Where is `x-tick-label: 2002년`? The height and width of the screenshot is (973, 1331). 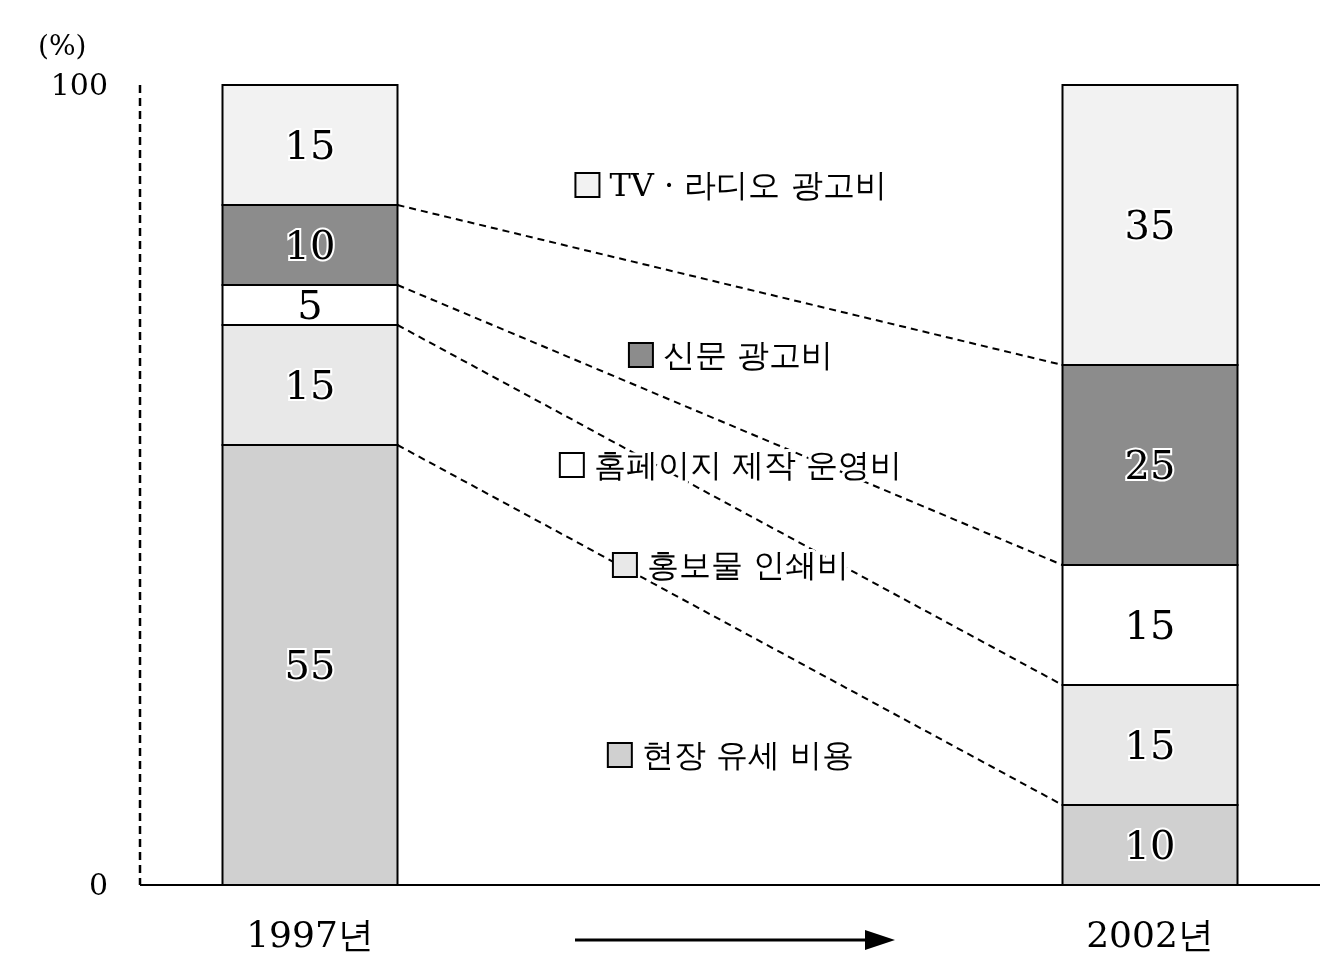
x-tick-label: 2002년 is located at coordinates (1150, 934).